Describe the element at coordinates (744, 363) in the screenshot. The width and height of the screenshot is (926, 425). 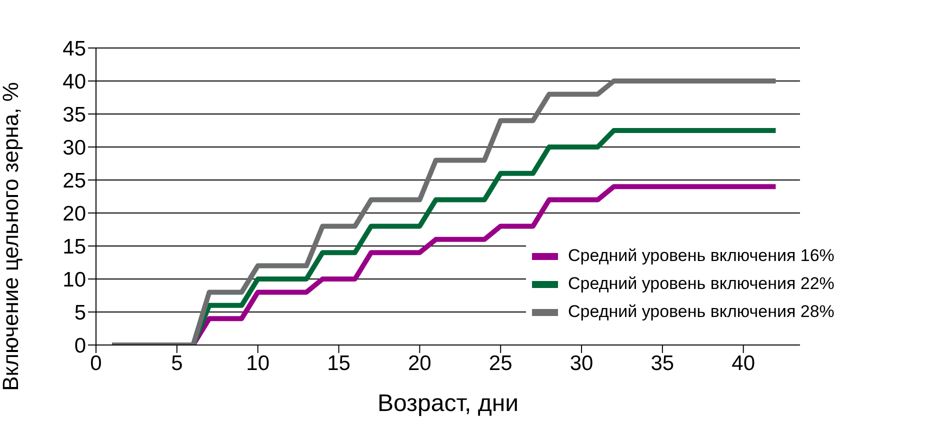
I see `x-tick-label: 40` at that location.